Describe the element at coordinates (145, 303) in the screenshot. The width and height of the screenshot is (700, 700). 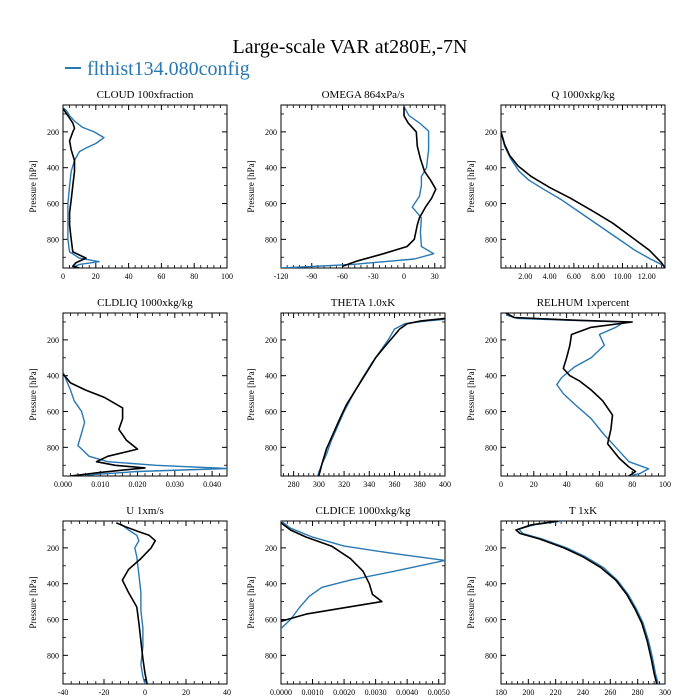
I see `subplot-title: CLDLIQ 1000xkg/kg` at that location.